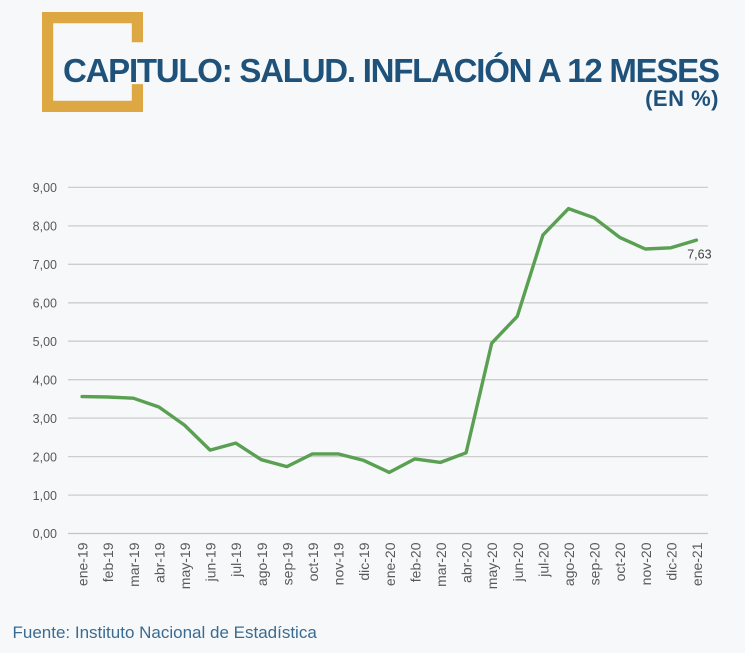 This screenshot has height=653, width=745. I want to click on svg-text: 6,00, so click(45, 304).